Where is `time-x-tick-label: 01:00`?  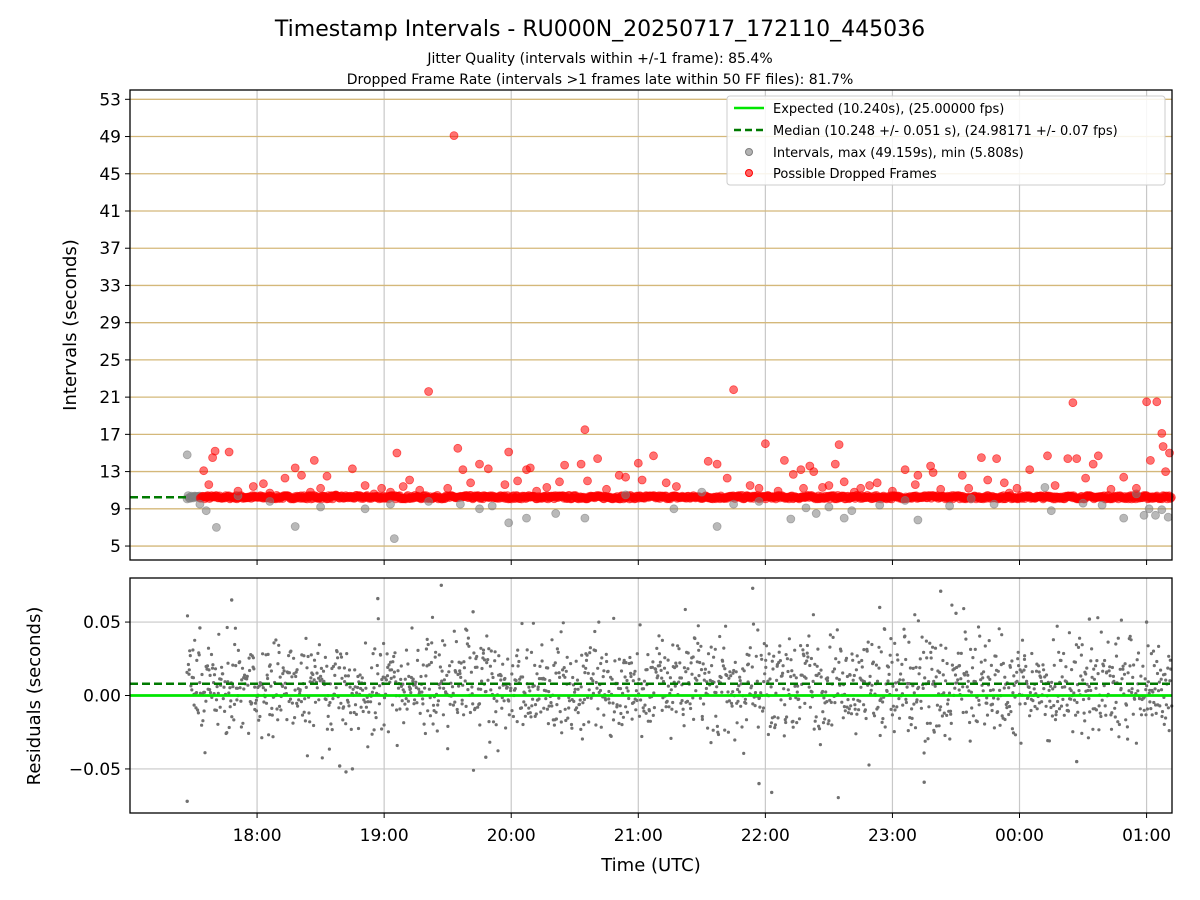 time-x-tick-label: 01:00 is located at coordinates (1146, 836).